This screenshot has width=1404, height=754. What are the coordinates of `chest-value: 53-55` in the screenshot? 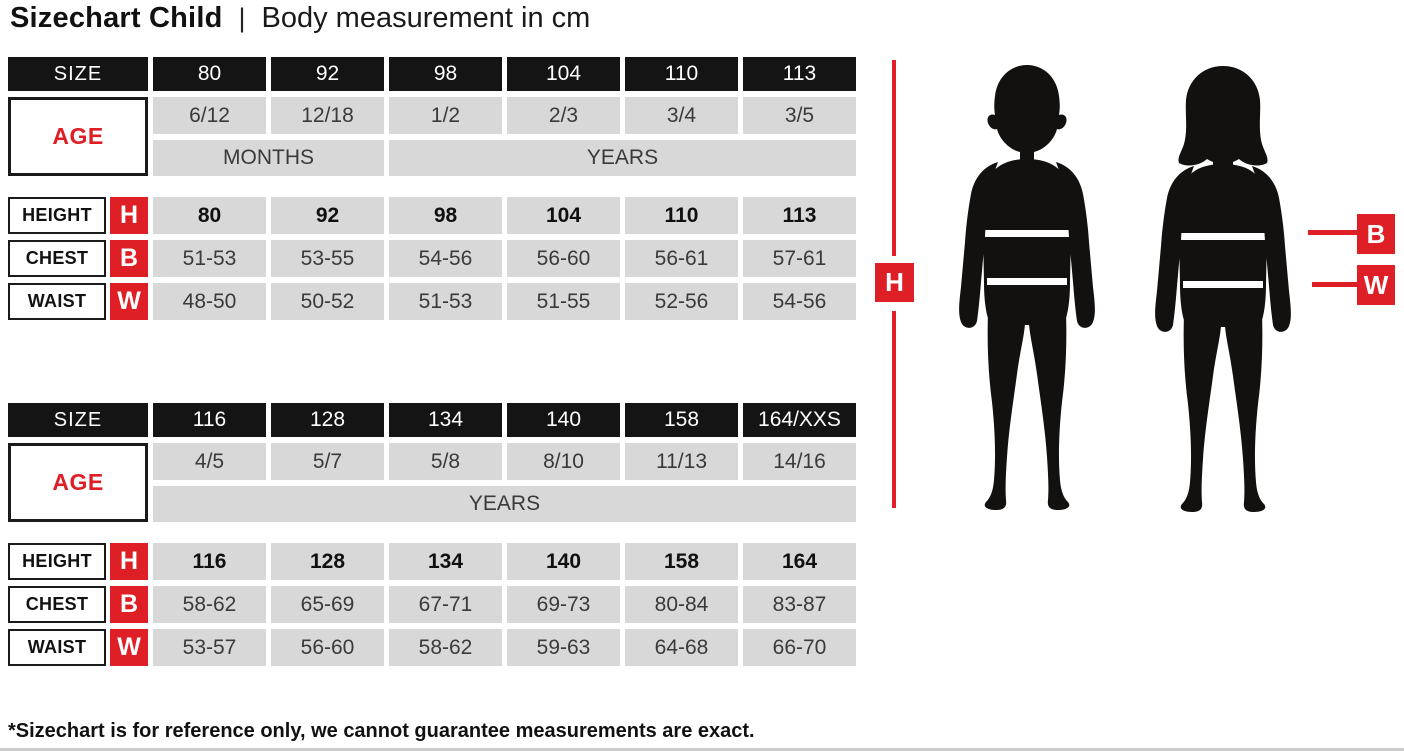 It's located at (327, 258).